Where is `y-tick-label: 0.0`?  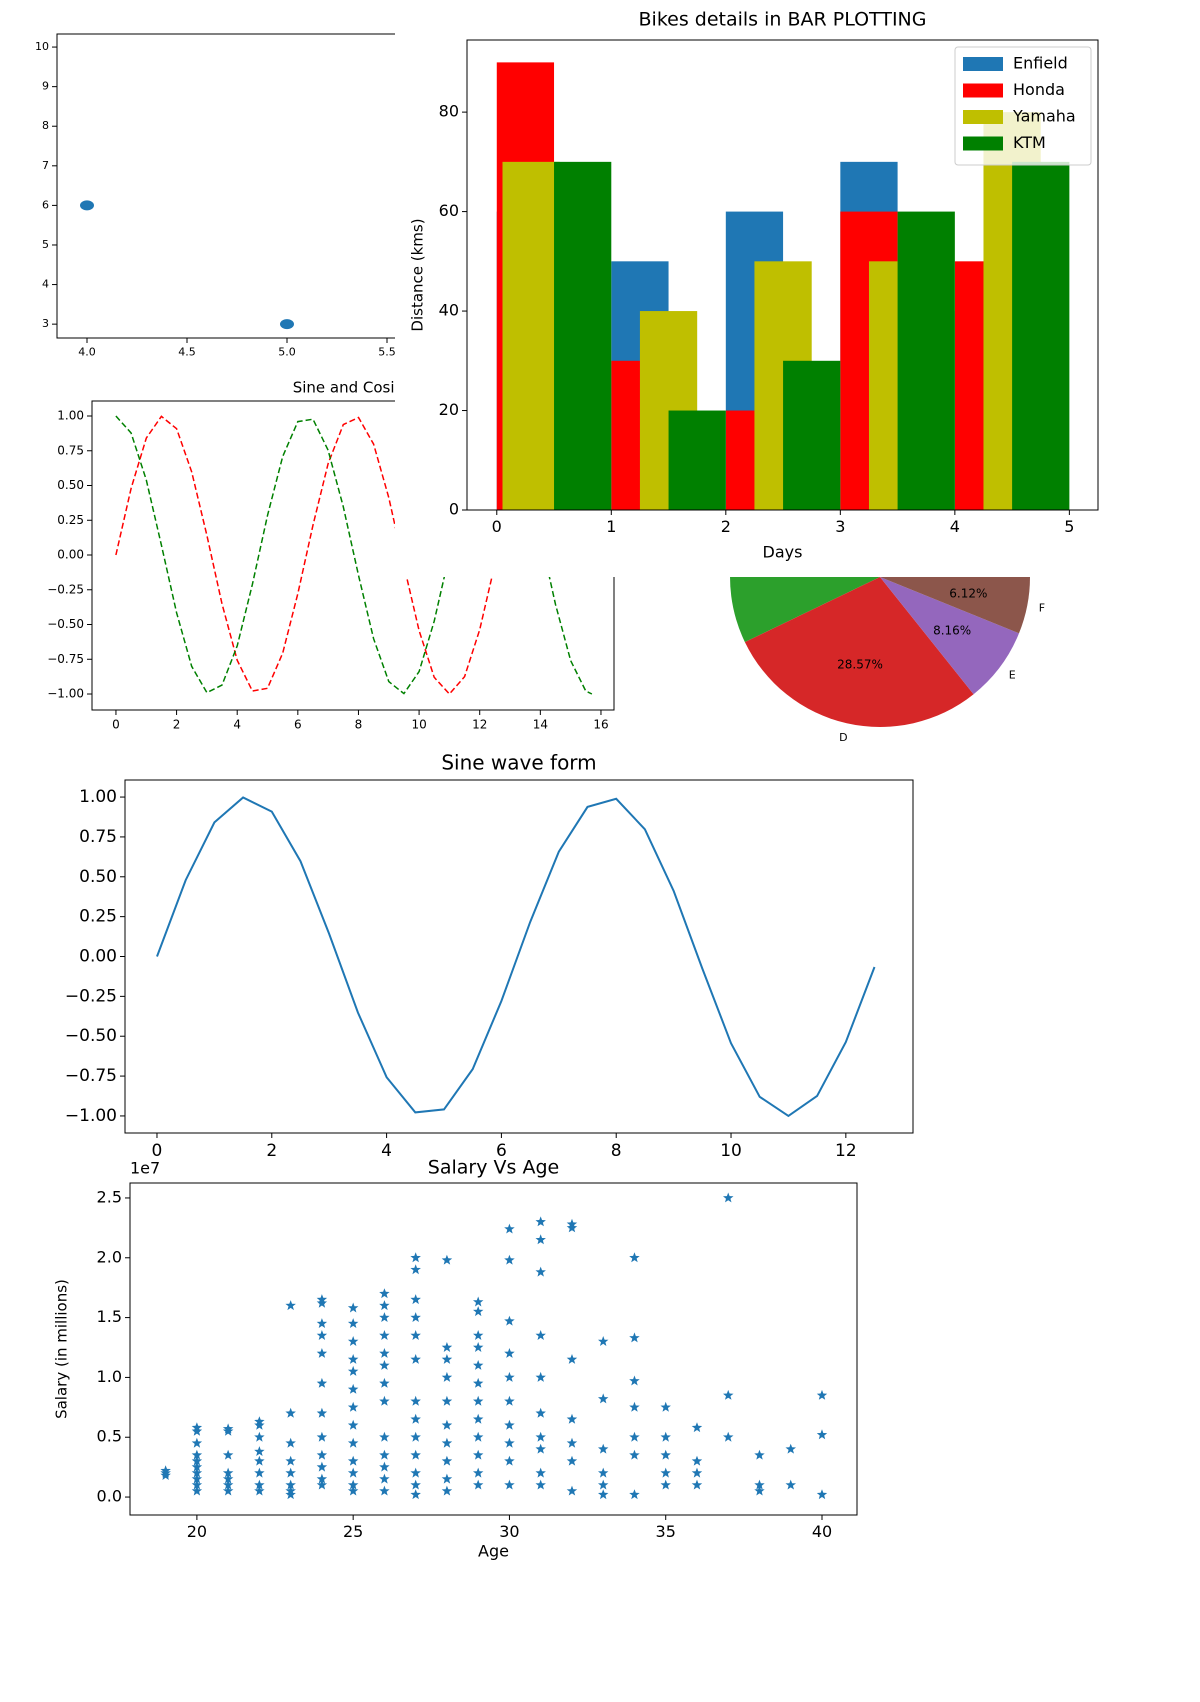
y-tick-label: 0.0 is located at coordinates (109, 1496).